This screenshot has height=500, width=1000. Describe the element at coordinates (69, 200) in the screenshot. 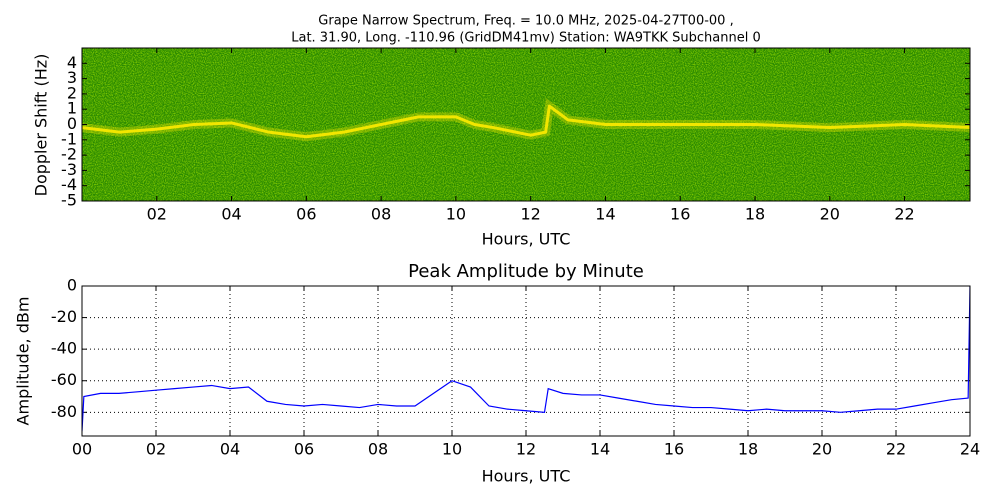

I see `y-tick-label: -5` at that location.